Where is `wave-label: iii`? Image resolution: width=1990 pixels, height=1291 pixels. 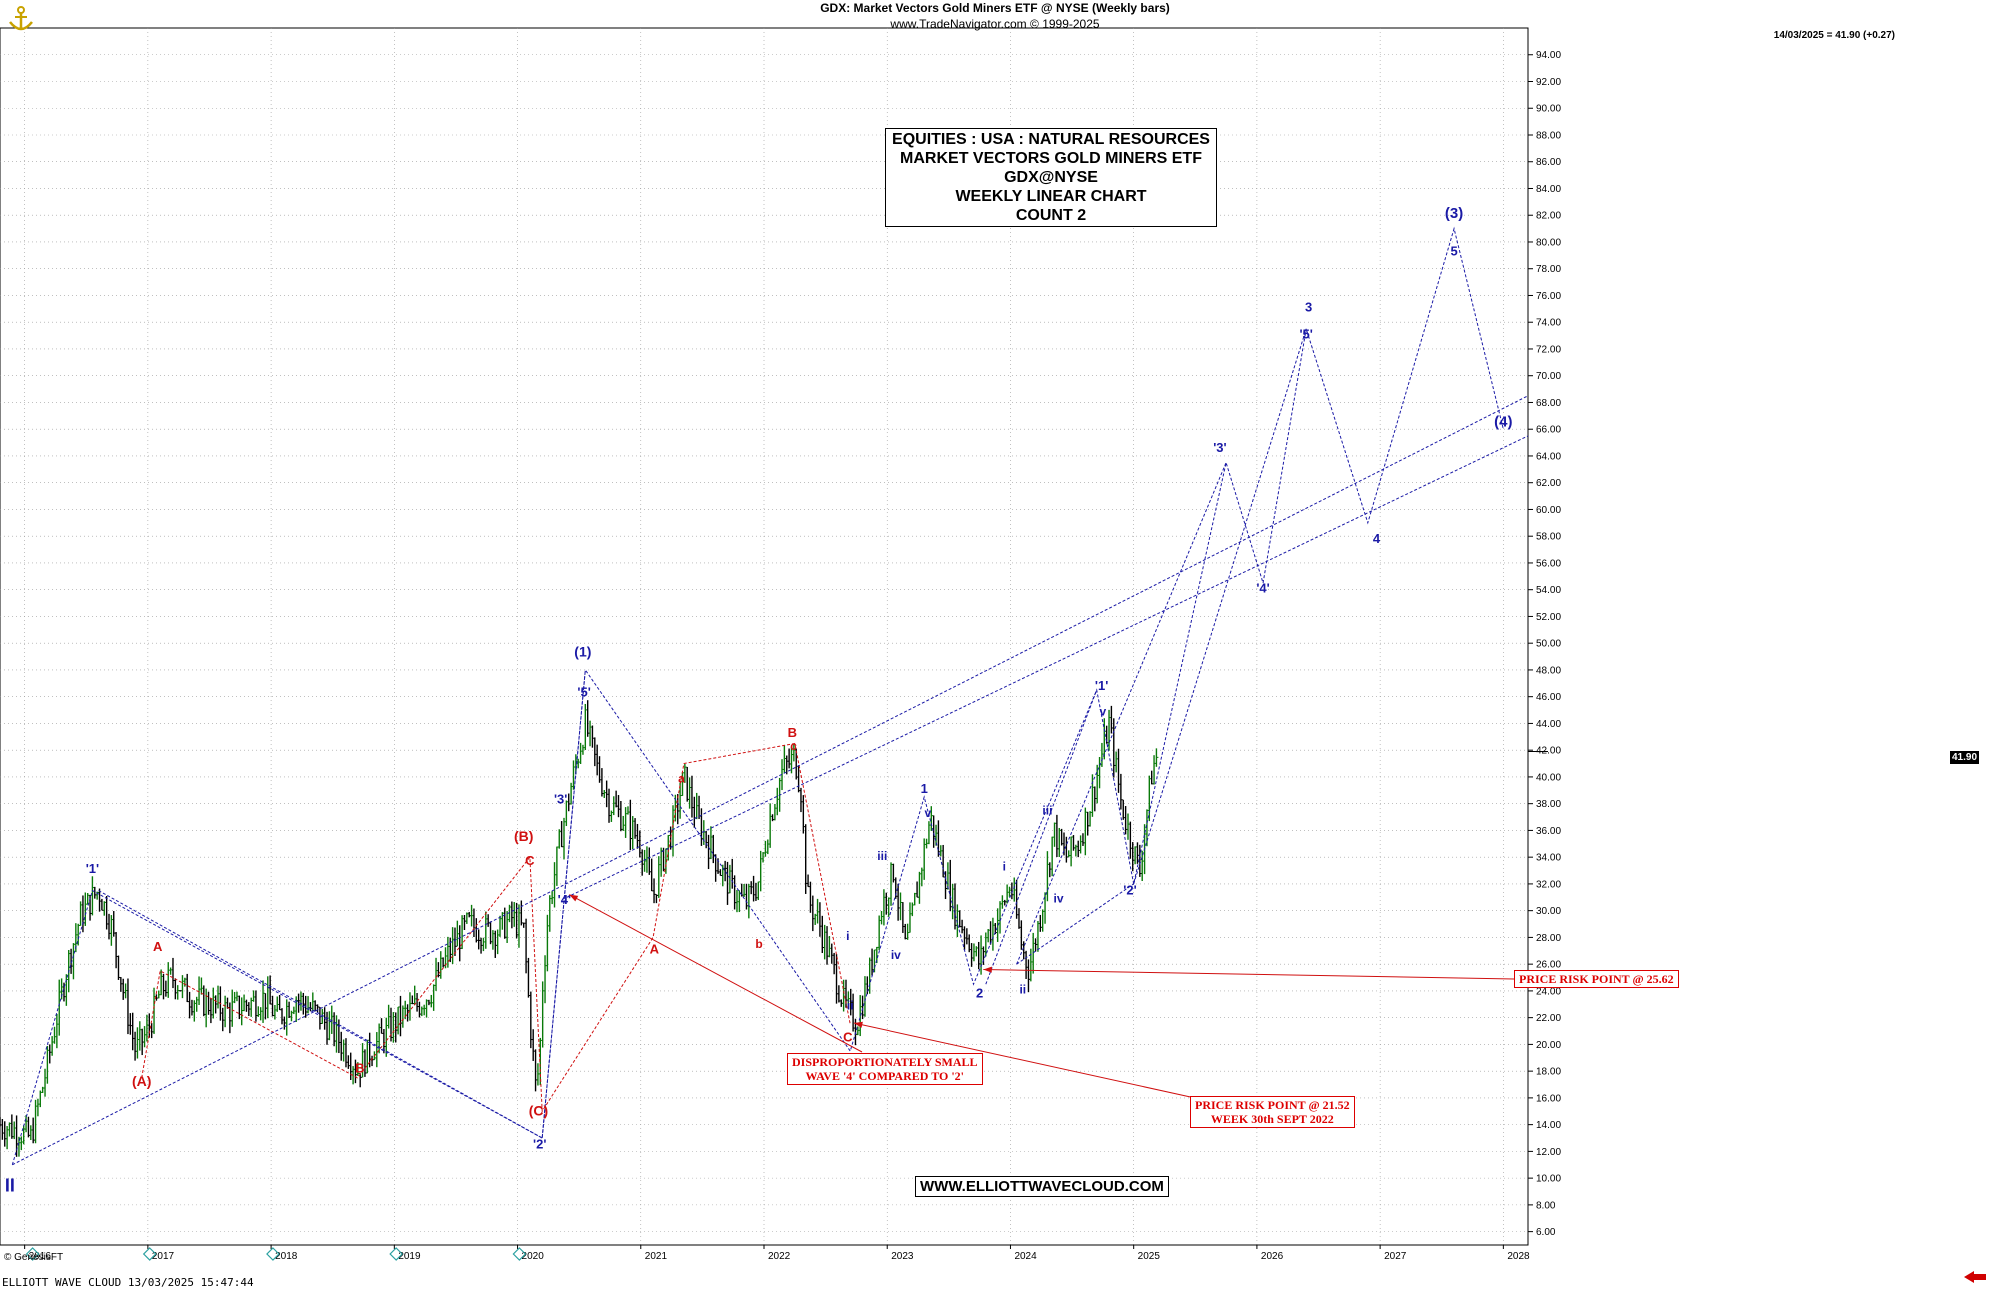 wave-label: iii is located at coordinates (882, 856).